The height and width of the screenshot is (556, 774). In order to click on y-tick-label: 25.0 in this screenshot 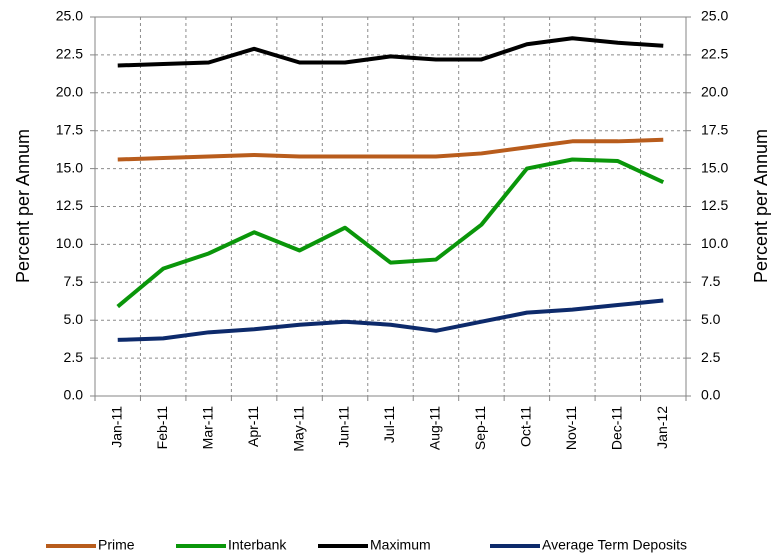, I will do `click(69, 16)`.